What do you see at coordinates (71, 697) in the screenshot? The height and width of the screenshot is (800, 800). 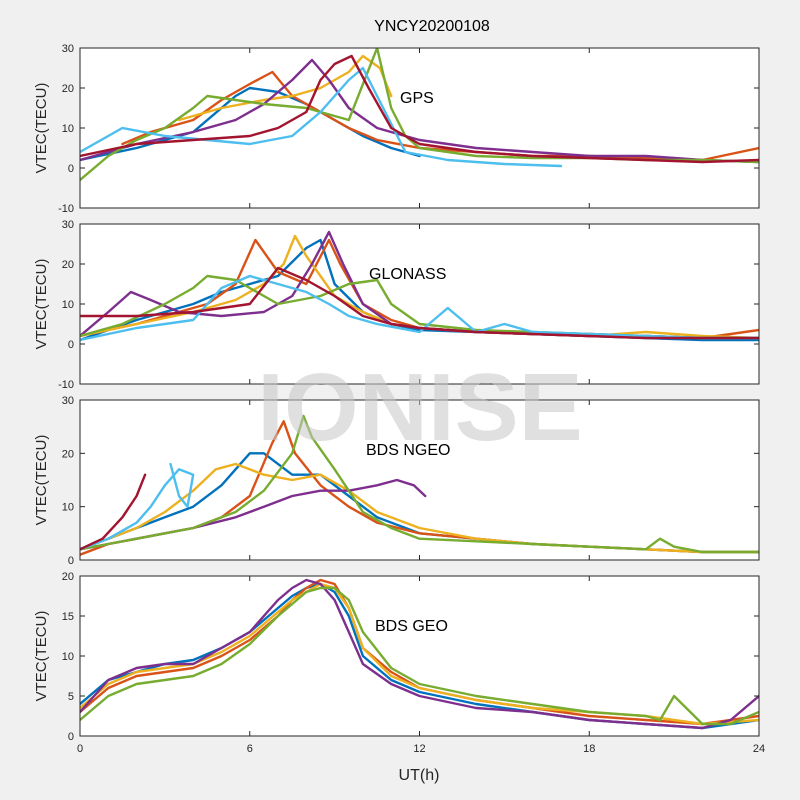 I see `y-tick-label: 5` at bounding box center [71, 697].